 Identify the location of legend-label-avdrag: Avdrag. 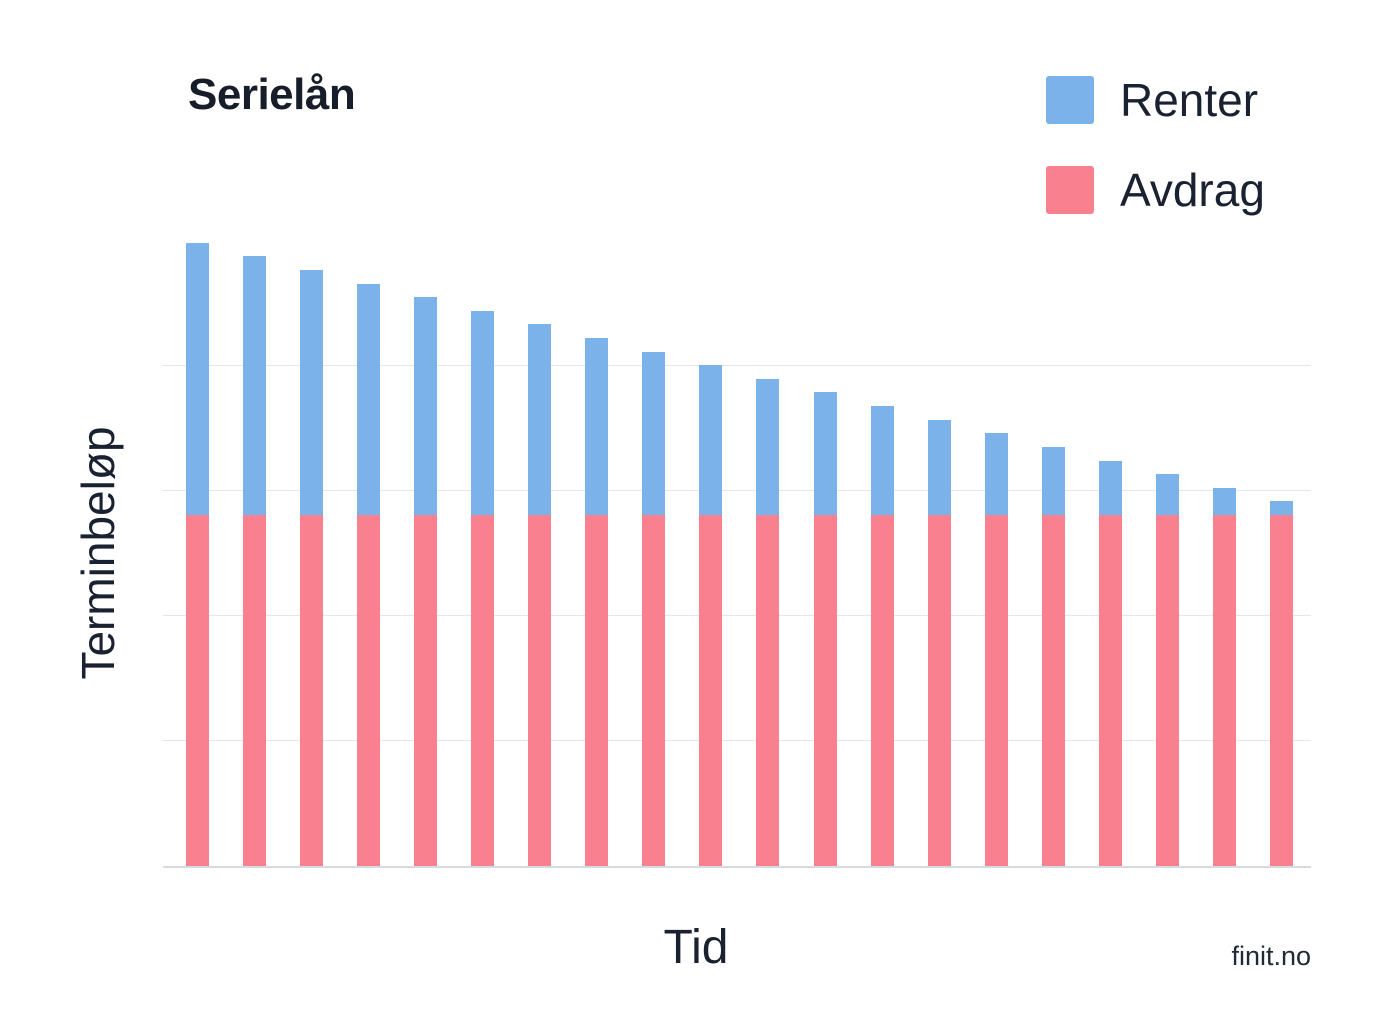
(1192, 190).